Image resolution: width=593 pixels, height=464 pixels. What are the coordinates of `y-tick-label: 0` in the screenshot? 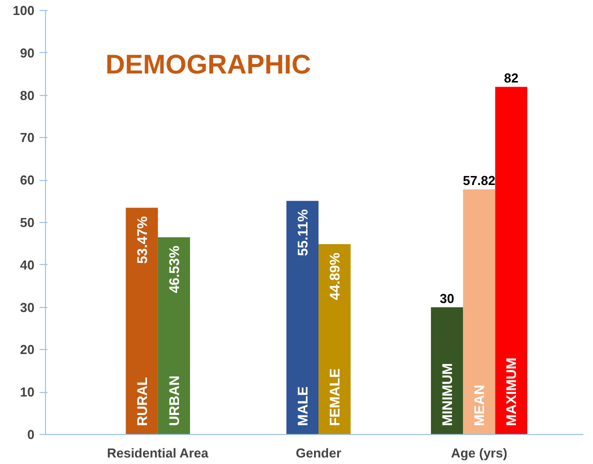 It's located at (31, 434).